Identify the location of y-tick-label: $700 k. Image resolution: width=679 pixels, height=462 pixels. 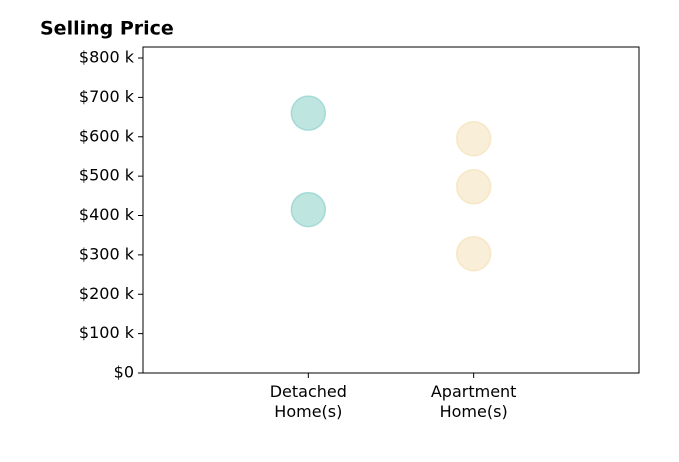
(107, 96).